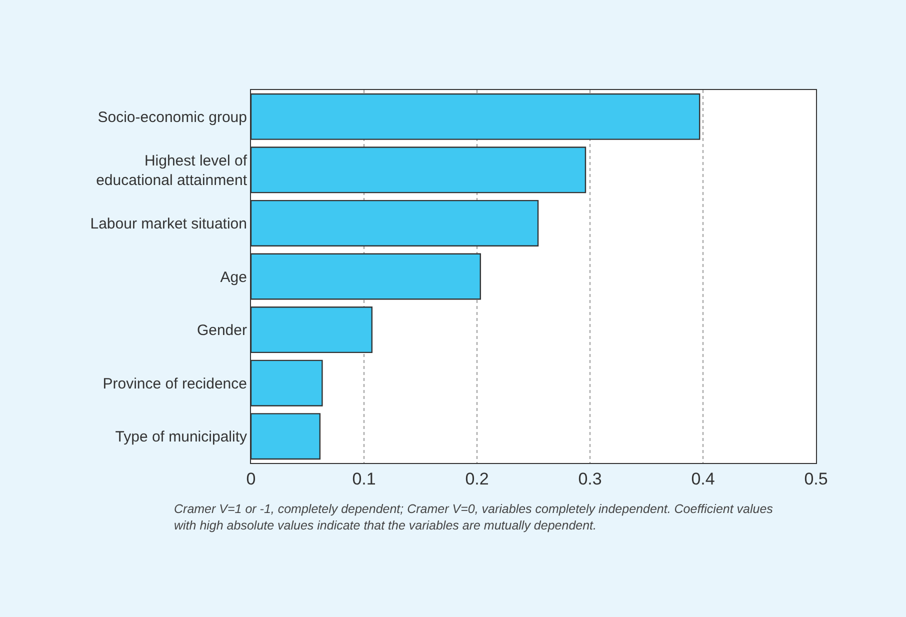  I want to click on x-tick-label: 0.4, so click(703, 478).